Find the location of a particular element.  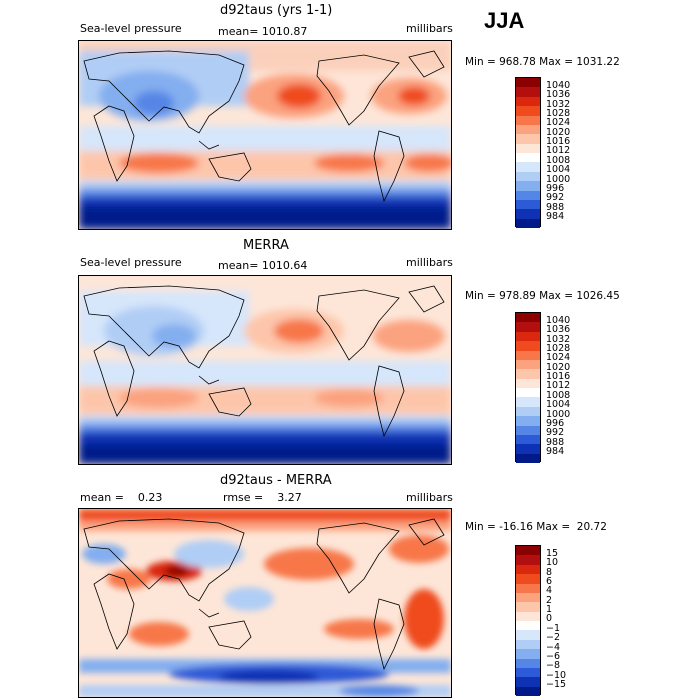

colorbar-tick-label: 8 is located at coordinates (549, 572).